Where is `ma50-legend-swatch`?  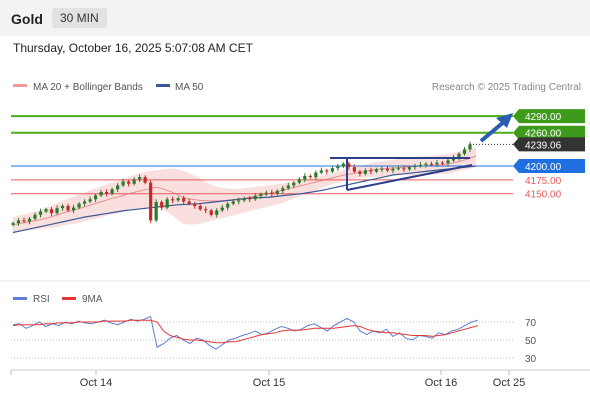
ma50-legend-swatch is located at coordinates (163, 85).